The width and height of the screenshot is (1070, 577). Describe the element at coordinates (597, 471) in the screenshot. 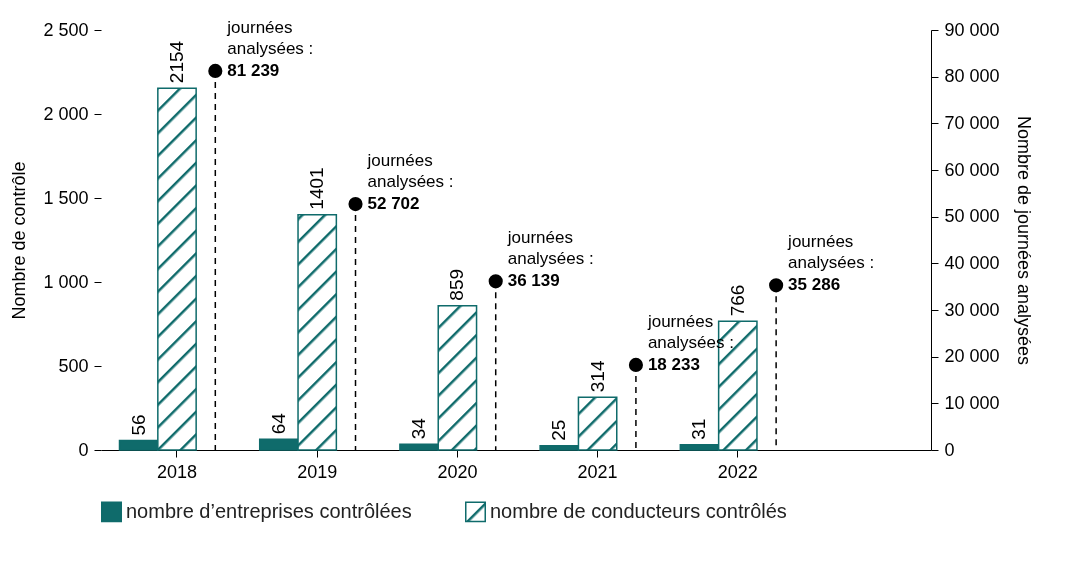

I see `x-tick-label: 2021` at that location.